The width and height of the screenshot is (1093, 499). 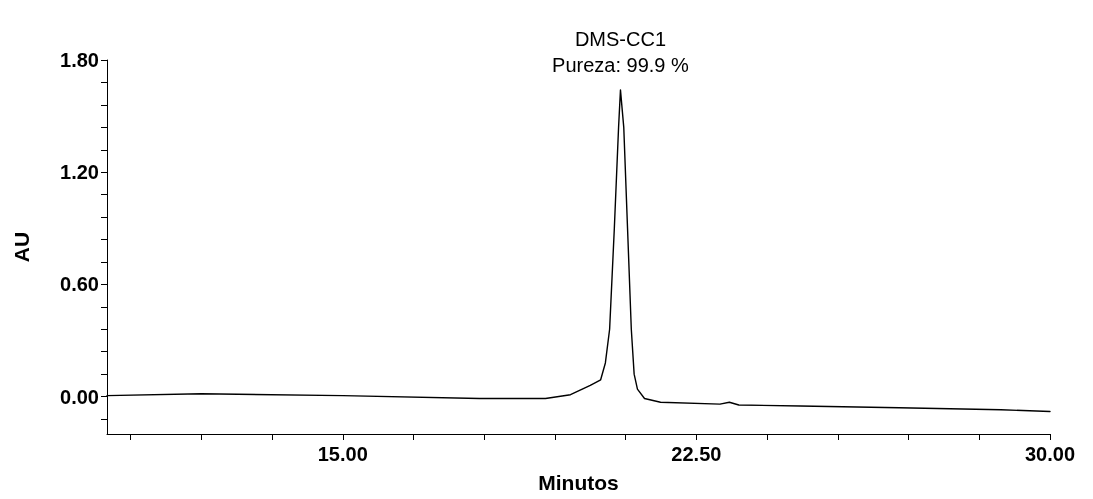 I want to click on y-tick-label: 0.60, so click(x=79, y=284).